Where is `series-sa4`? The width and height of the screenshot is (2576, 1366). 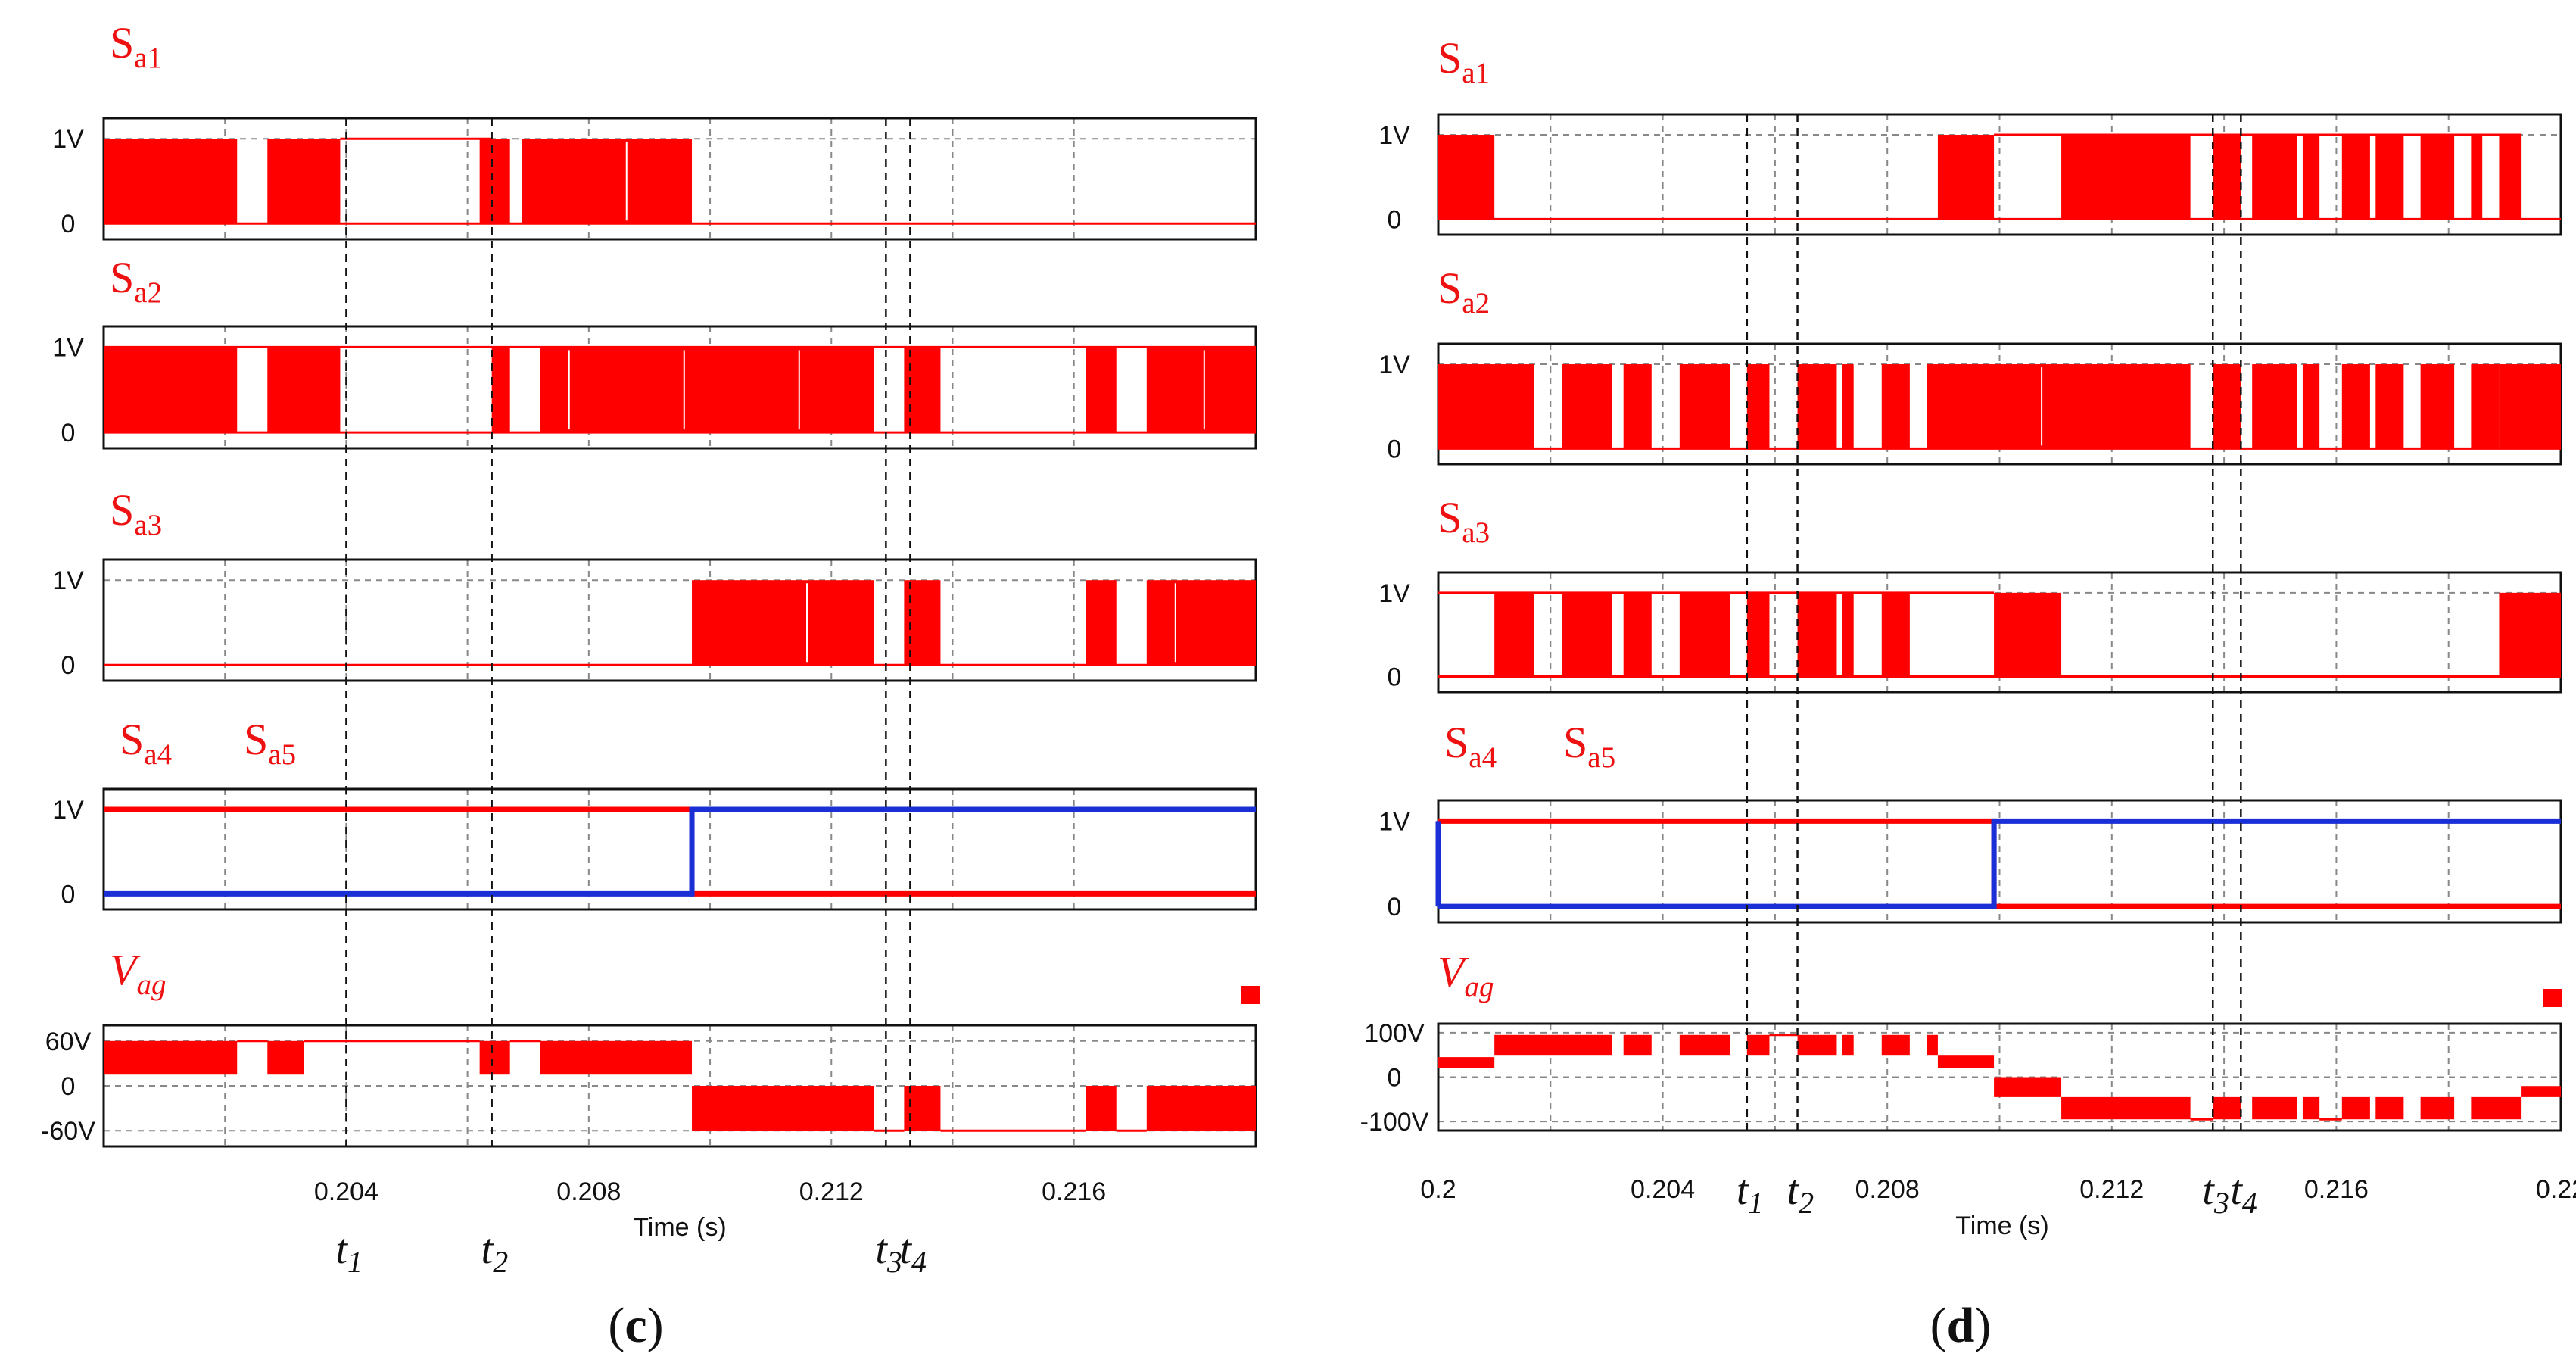
series-sa4 is located at coordinates (680, 851).